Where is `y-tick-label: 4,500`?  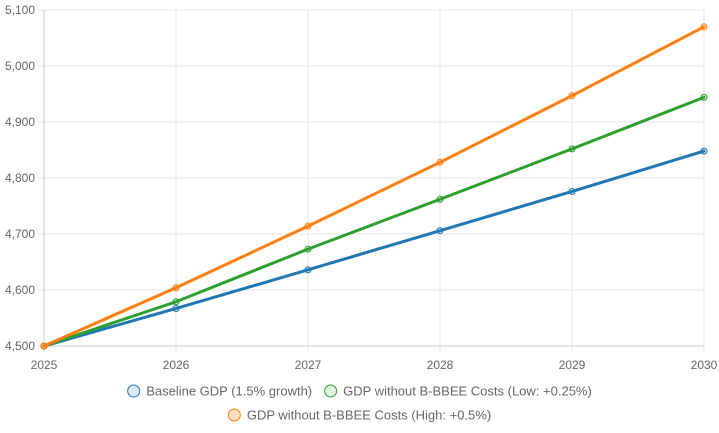 y-tick-label: 4,500 is located at coordinates (20, 346).